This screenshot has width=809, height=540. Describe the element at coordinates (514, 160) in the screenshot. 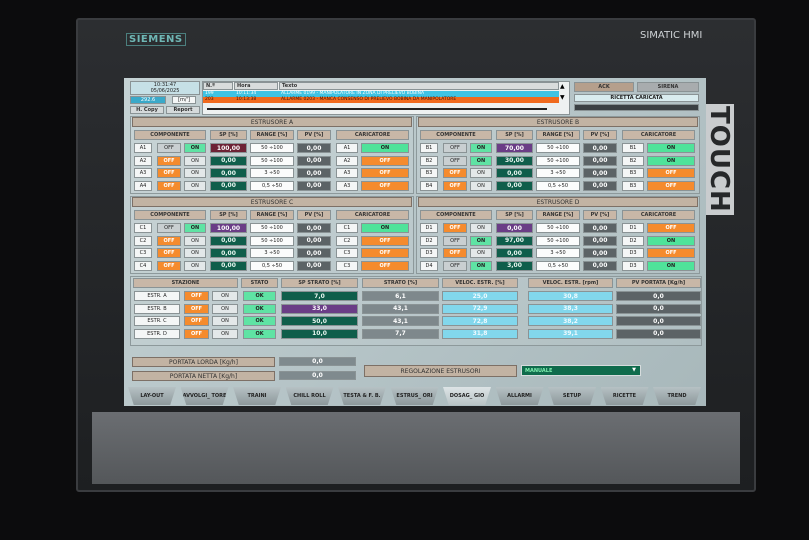

I see `setpoint-field: 30,00` at that location.